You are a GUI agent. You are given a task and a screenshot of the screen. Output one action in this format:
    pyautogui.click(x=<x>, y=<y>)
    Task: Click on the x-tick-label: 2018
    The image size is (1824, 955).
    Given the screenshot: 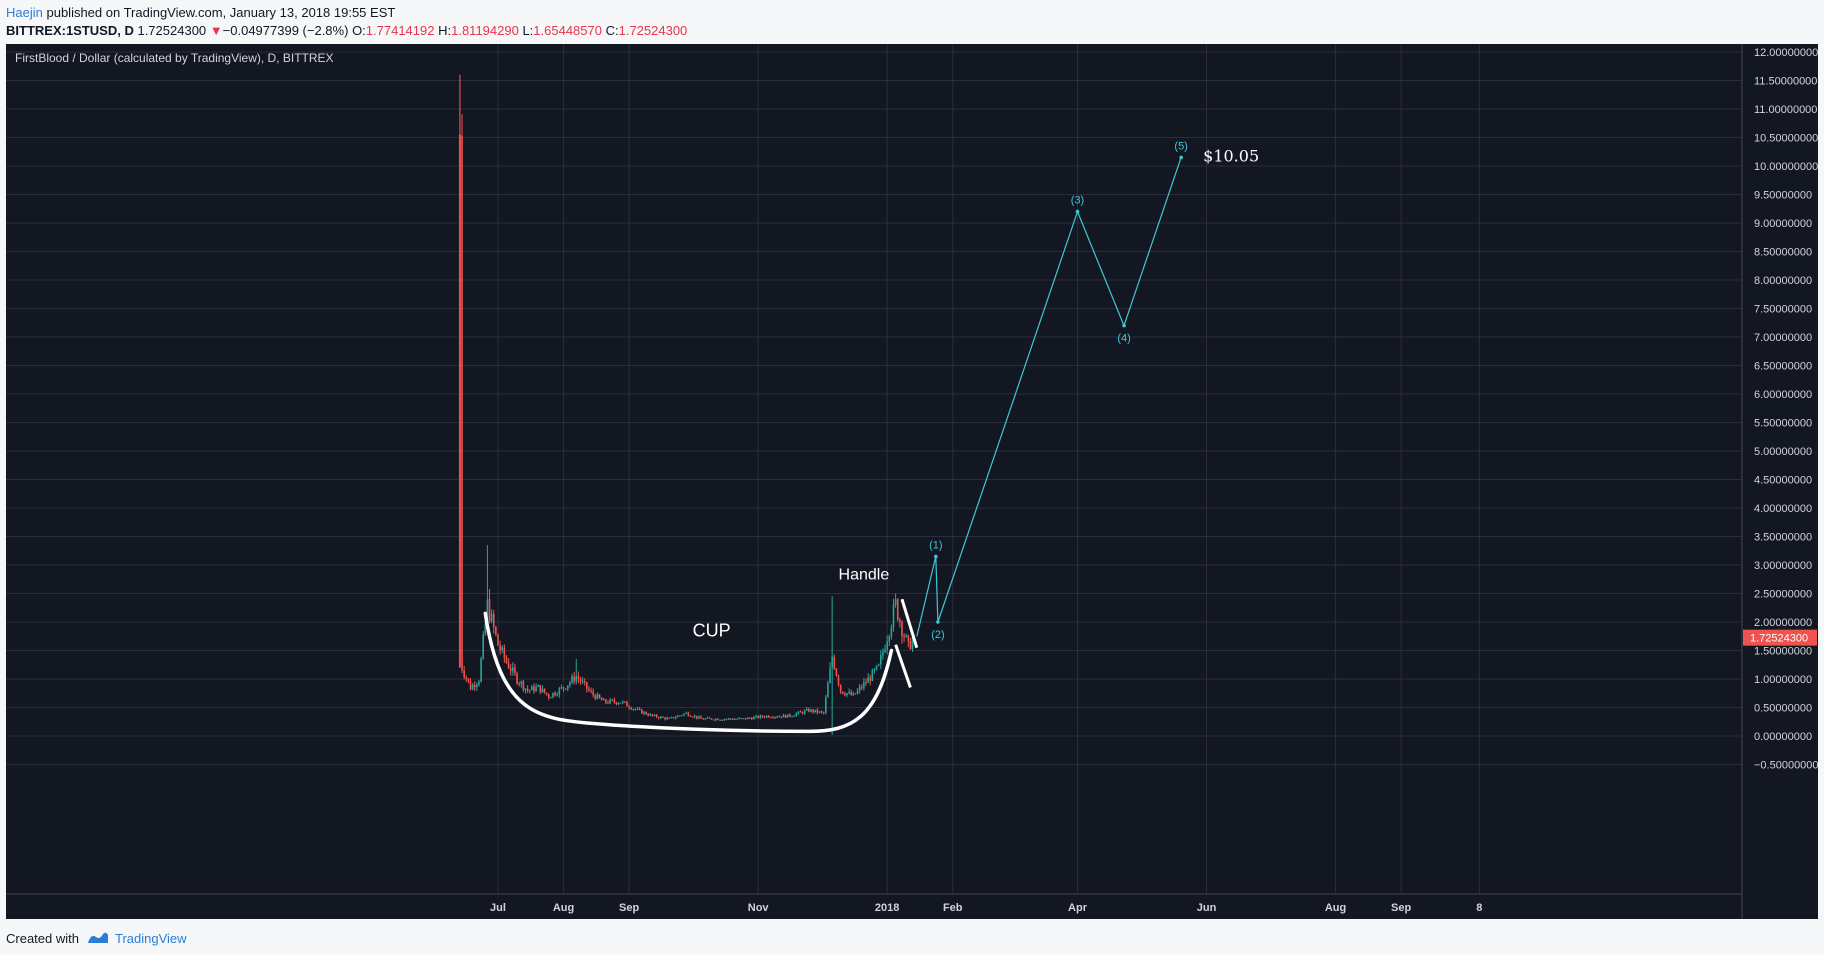 What is the action you would take?
    pyautogui.click(x=887, y=908)
    